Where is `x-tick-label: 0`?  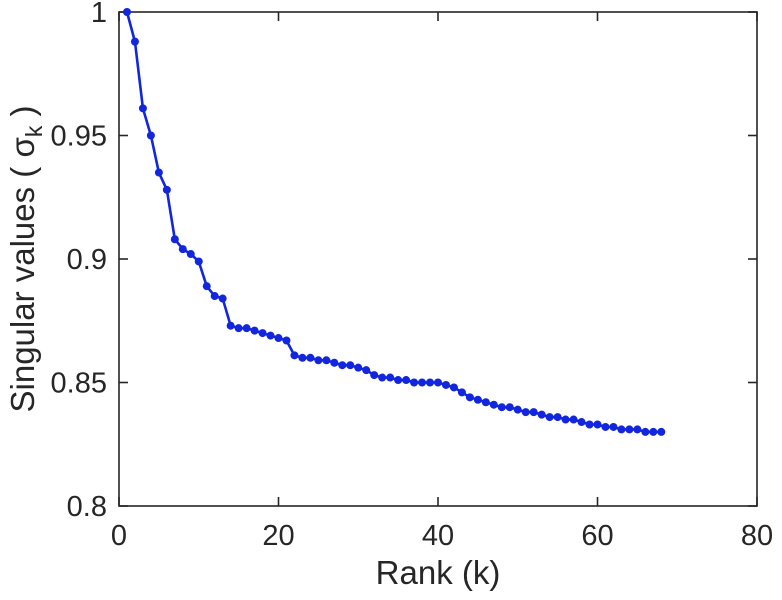 x-tick-label: 0 is located at coordinates (119, 536).